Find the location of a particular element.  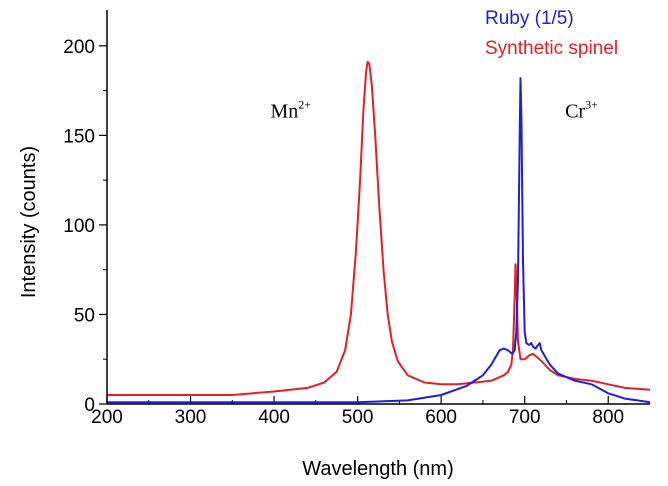

legend-entry-1: Synthetic spinel is located at coordinates (551, 48).